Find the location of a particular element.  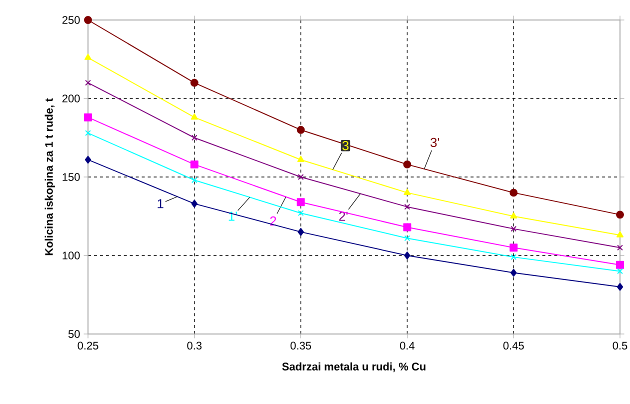

x-tick-label: 0.45 is located at coordinates (513, 346).